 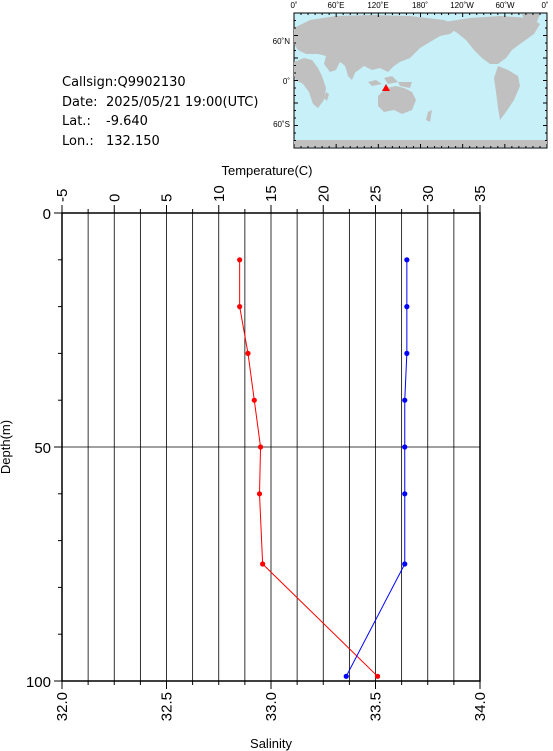 What do you see at coordinates (62, 706) in the screenshot?
I see `bottom-tick-label: 32.0` at bounding box center [62, 706].